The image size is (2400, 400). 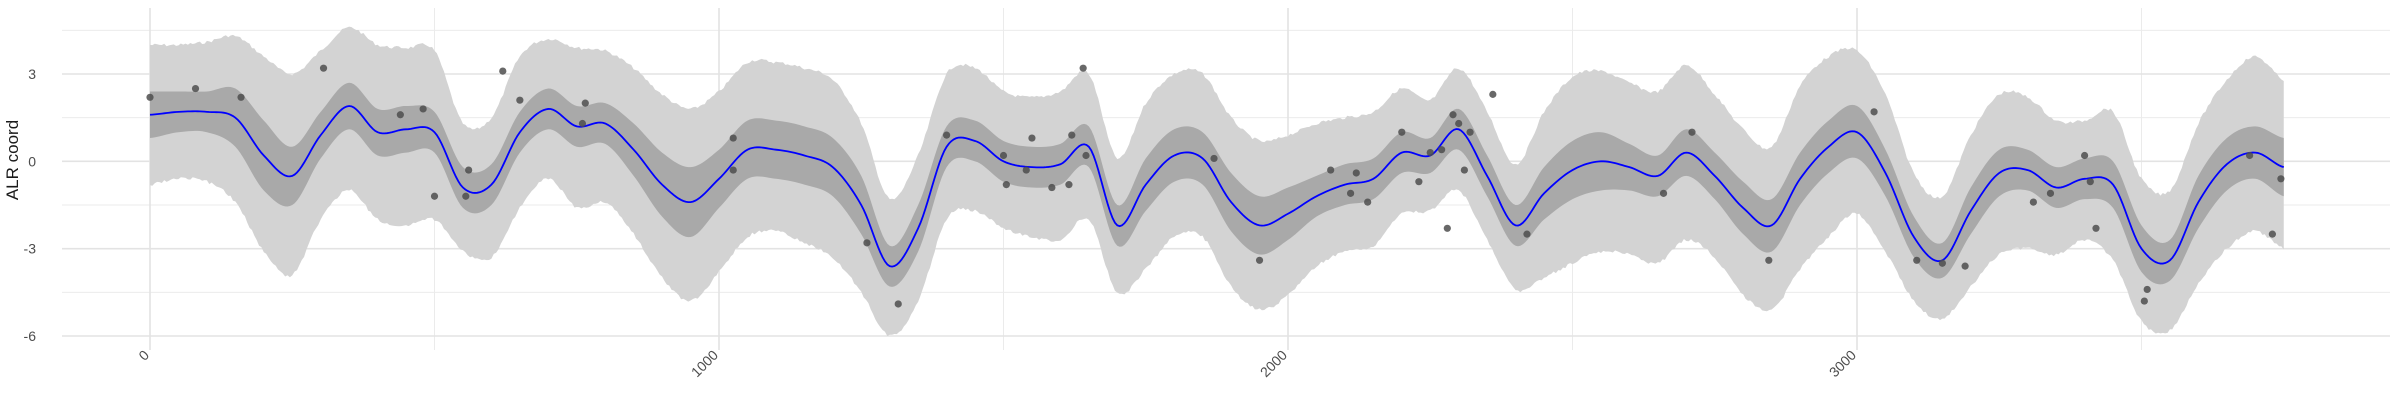 What do you see at coordinates (32, 161) in the screenshot?
I see `y-tick-label: 0` at bounding box center [32, 161].